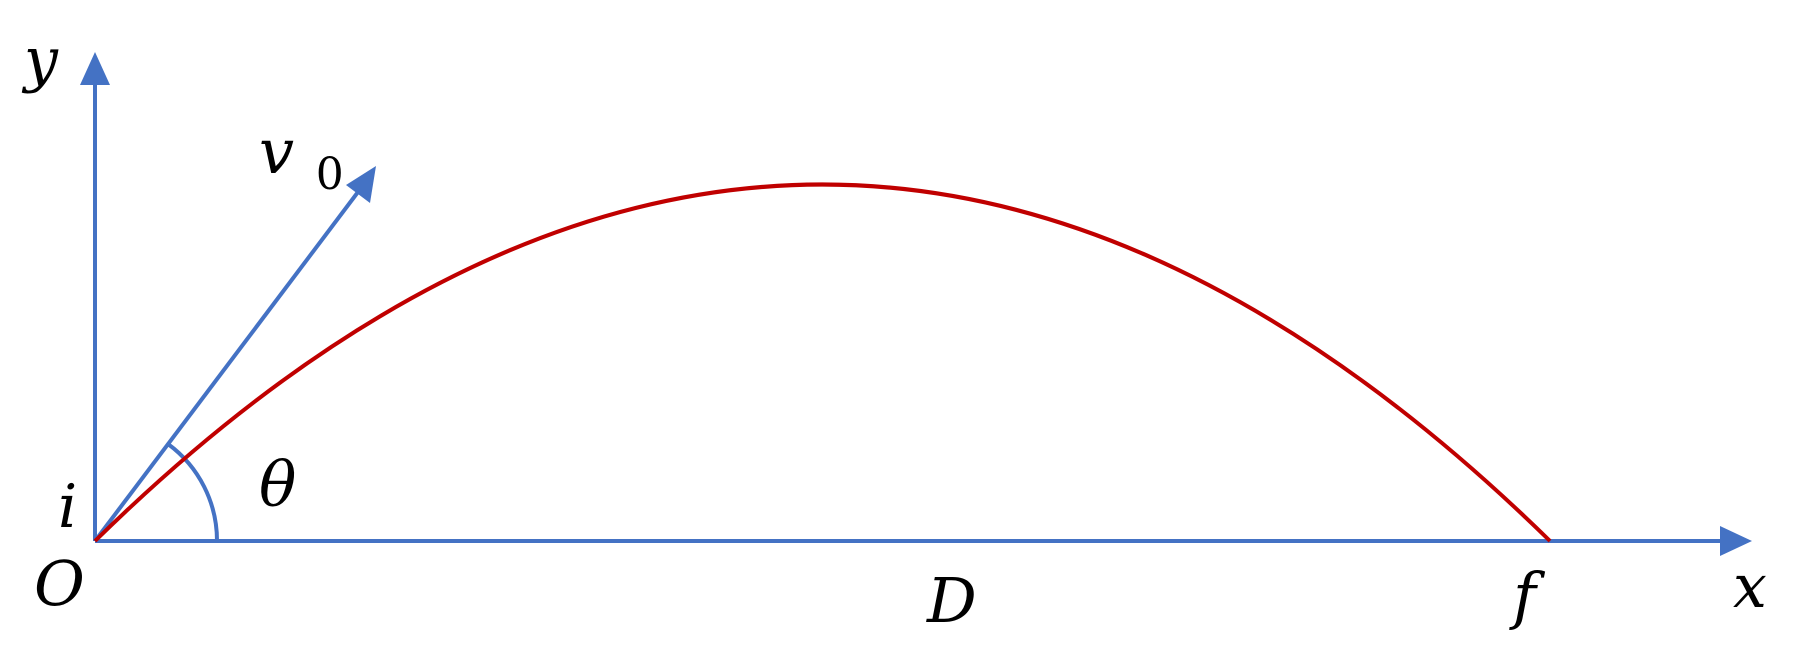  What do you see at coordinates (277, 484) in the screenshot?
I see `angle-label: θ` at bounding box center [277, 484].